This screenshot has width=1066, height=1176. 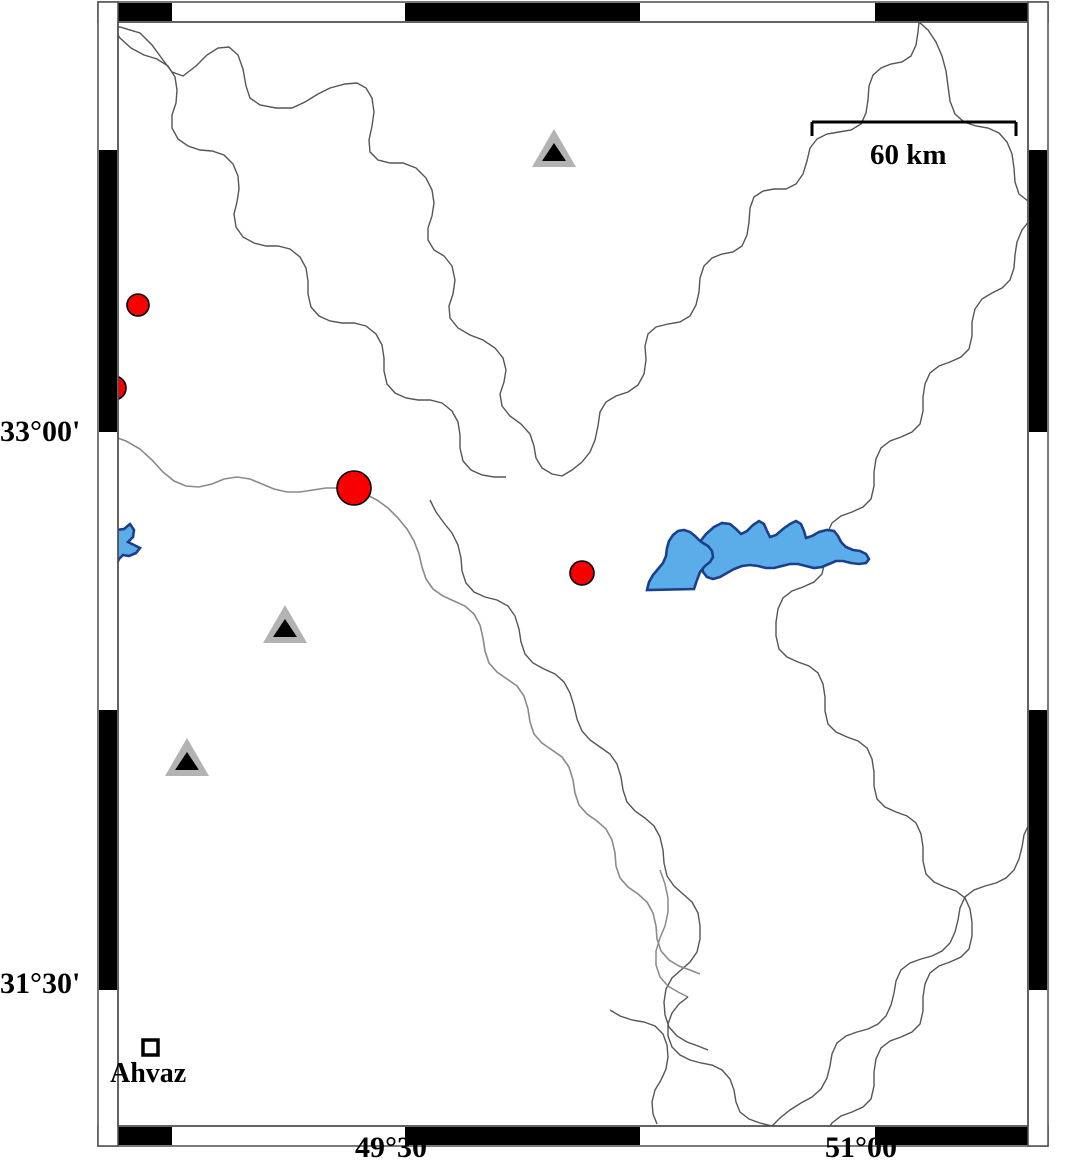 What do you see at coordinates (40, 983) in the screenshot?
I see `axis-label-latitude-31-30: 31°30'` at bounding box center [40, 983].